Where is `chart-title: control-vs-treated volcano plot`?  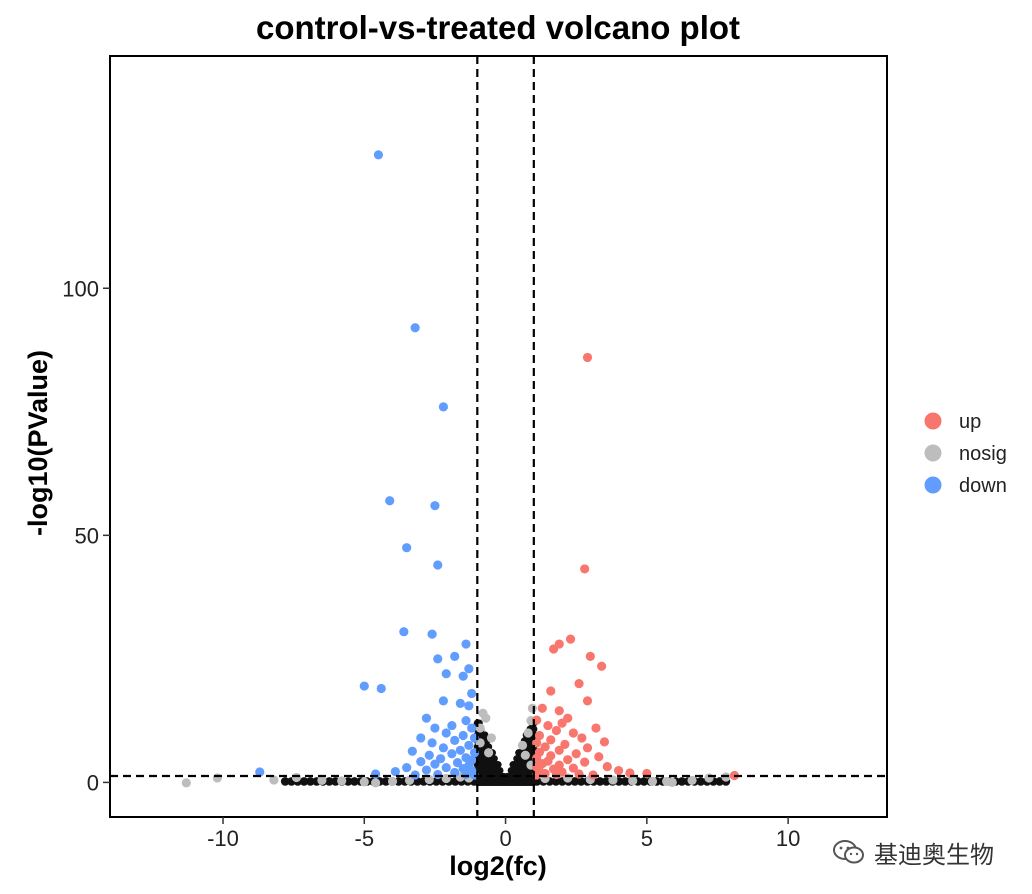 chart-title: control-vs-treated volcano plot is located at coordinates (498, 27).